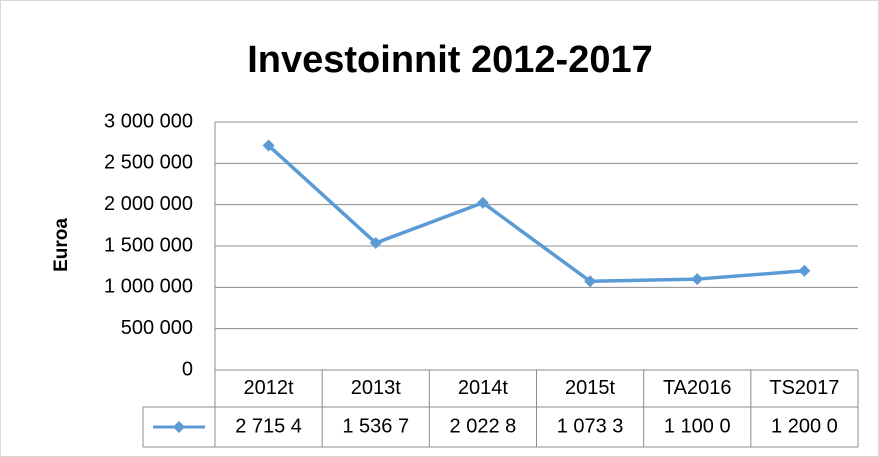 The width and height of the screenshot is (879, 457). What do you see at coordinates (148, 245) in the screenshot?
I see `y-tick-label: 1 500 000` at bounding box center [148, 245].